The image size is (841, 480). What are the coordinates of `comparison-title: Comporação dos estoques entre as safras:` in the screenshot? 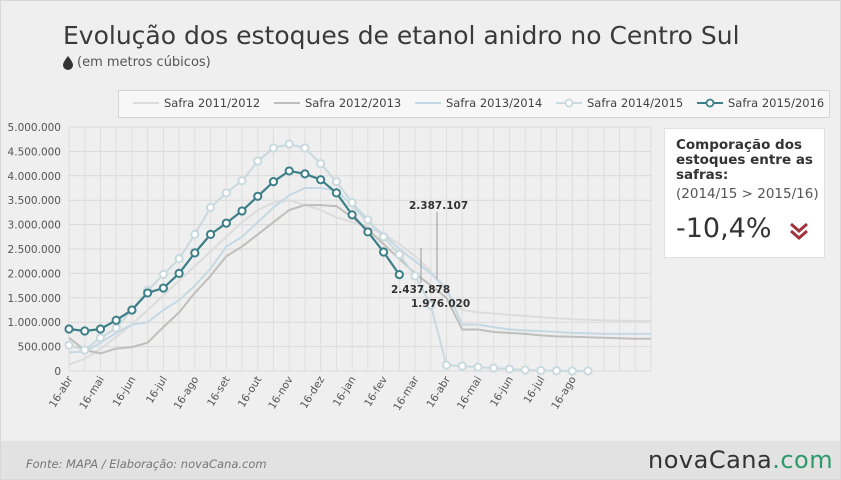 It's located at (744, 160).